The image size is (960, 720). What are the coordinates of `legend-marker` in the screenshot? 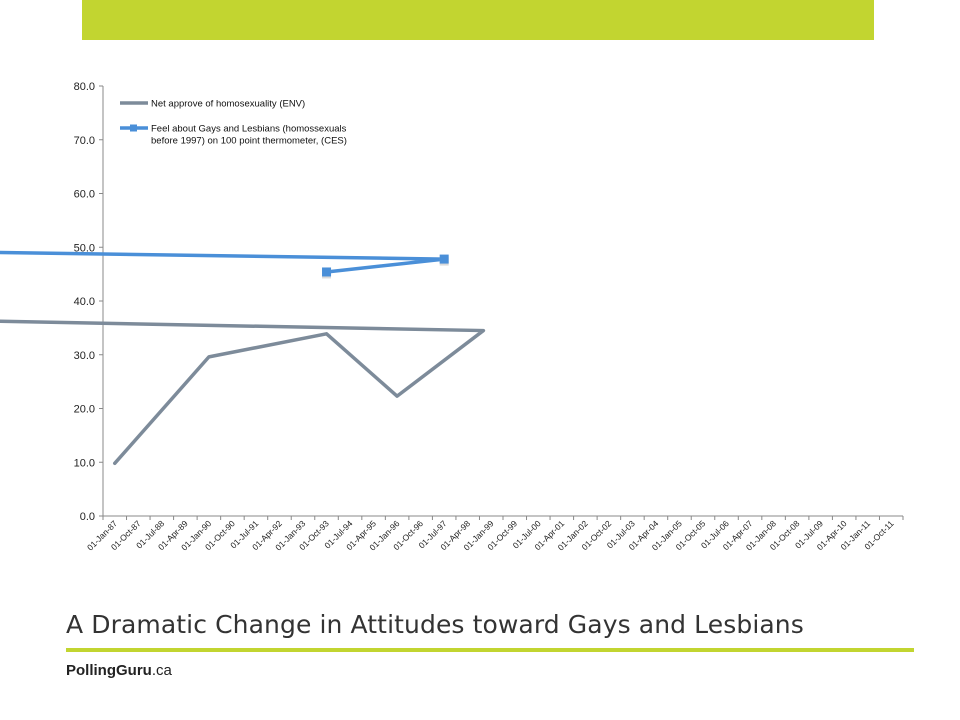 It's located at (133, 128).